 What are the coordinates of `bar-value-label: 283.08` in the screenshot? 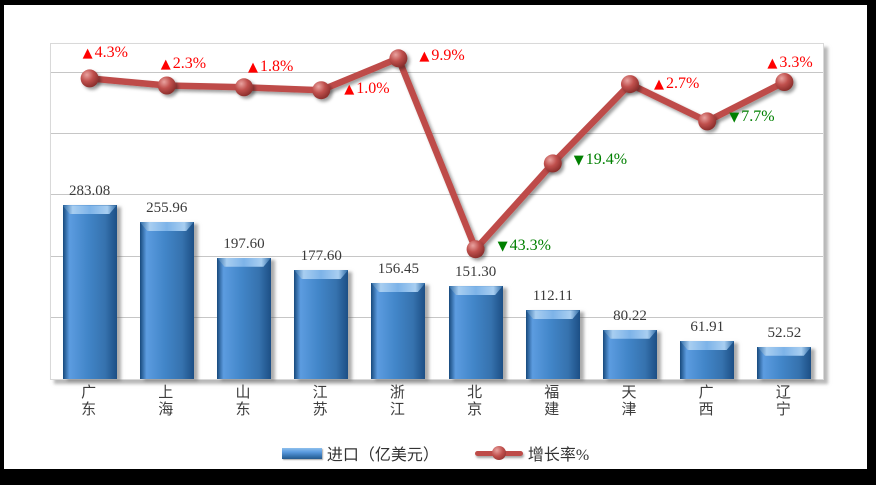 It's located at (89, 191).